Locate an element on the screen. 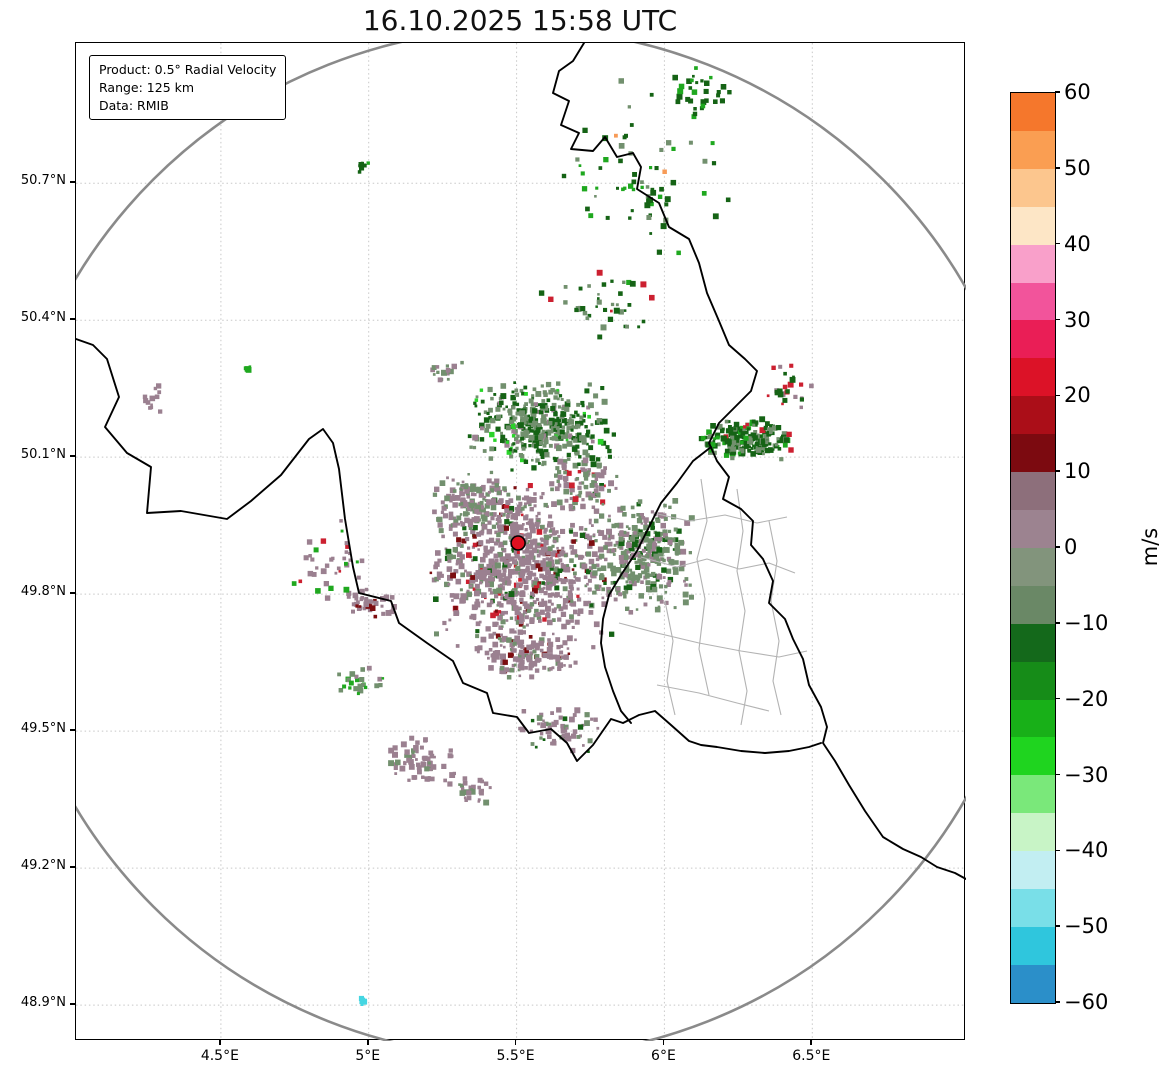  x-tick-label: 5.5°E is located at coordinates (515, 1056).